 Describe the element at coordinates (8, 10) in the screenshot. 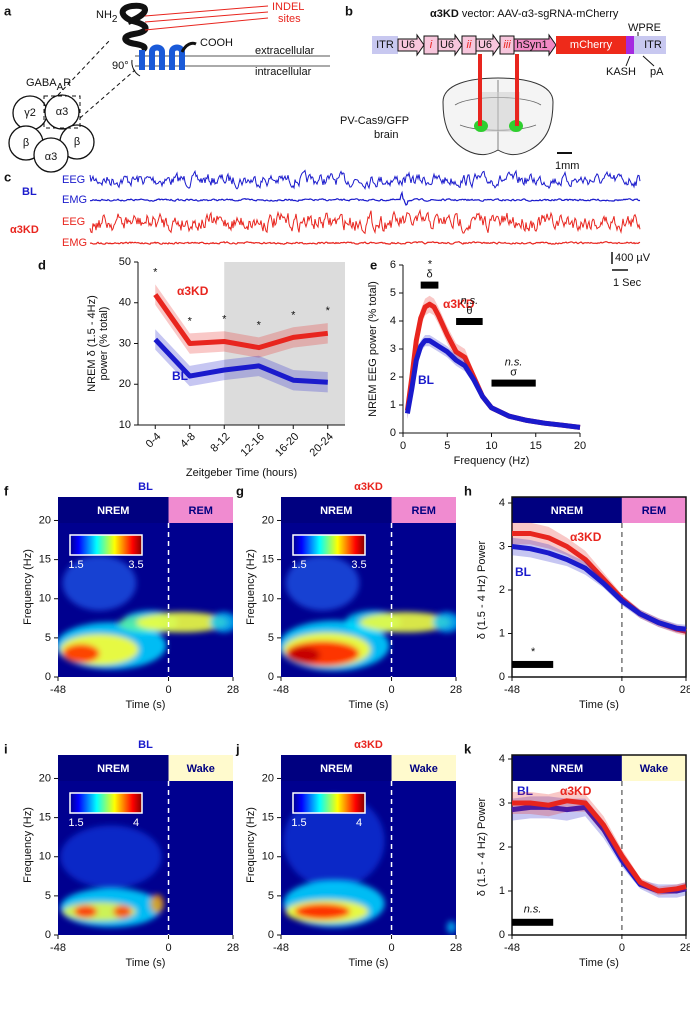

I see `panel-letter: a` at that location.